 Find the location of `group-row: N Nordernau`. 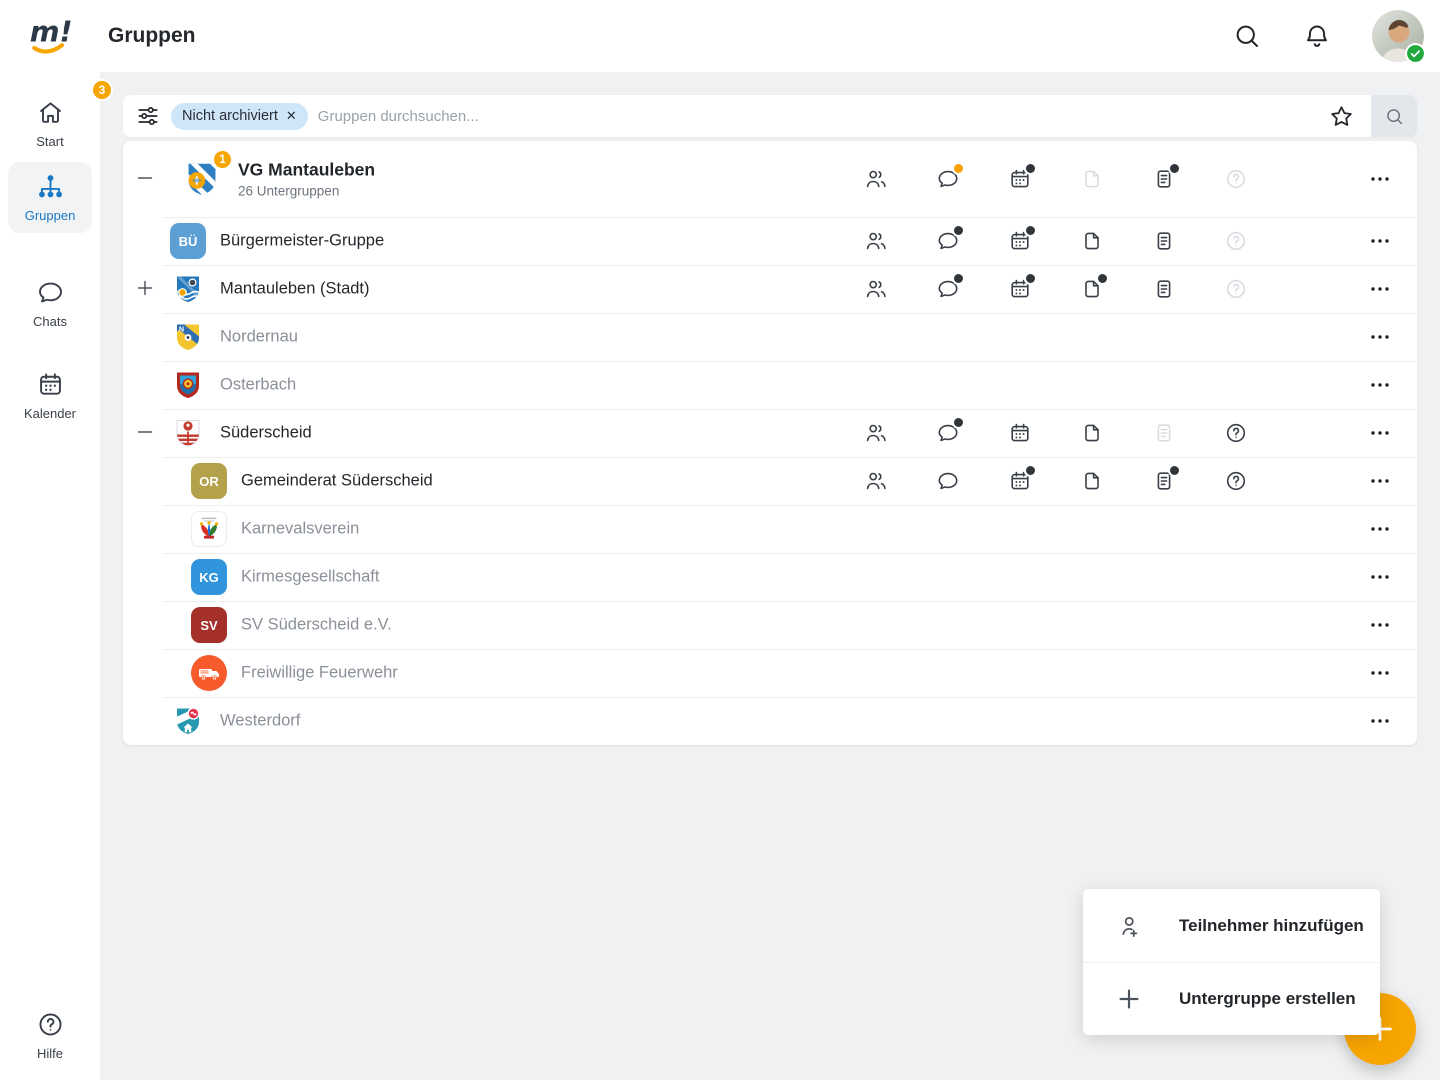

group-row: N Nordernau is located at coordinates (770, 337).